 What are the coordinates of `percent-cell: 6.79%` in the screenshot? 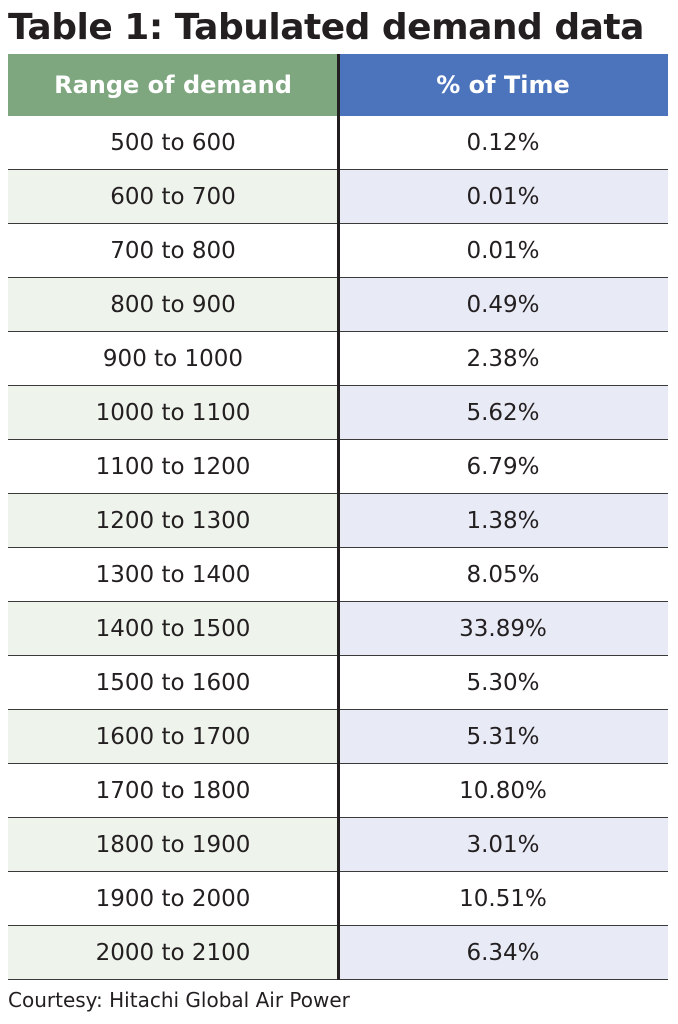 It's located at (503, 466).